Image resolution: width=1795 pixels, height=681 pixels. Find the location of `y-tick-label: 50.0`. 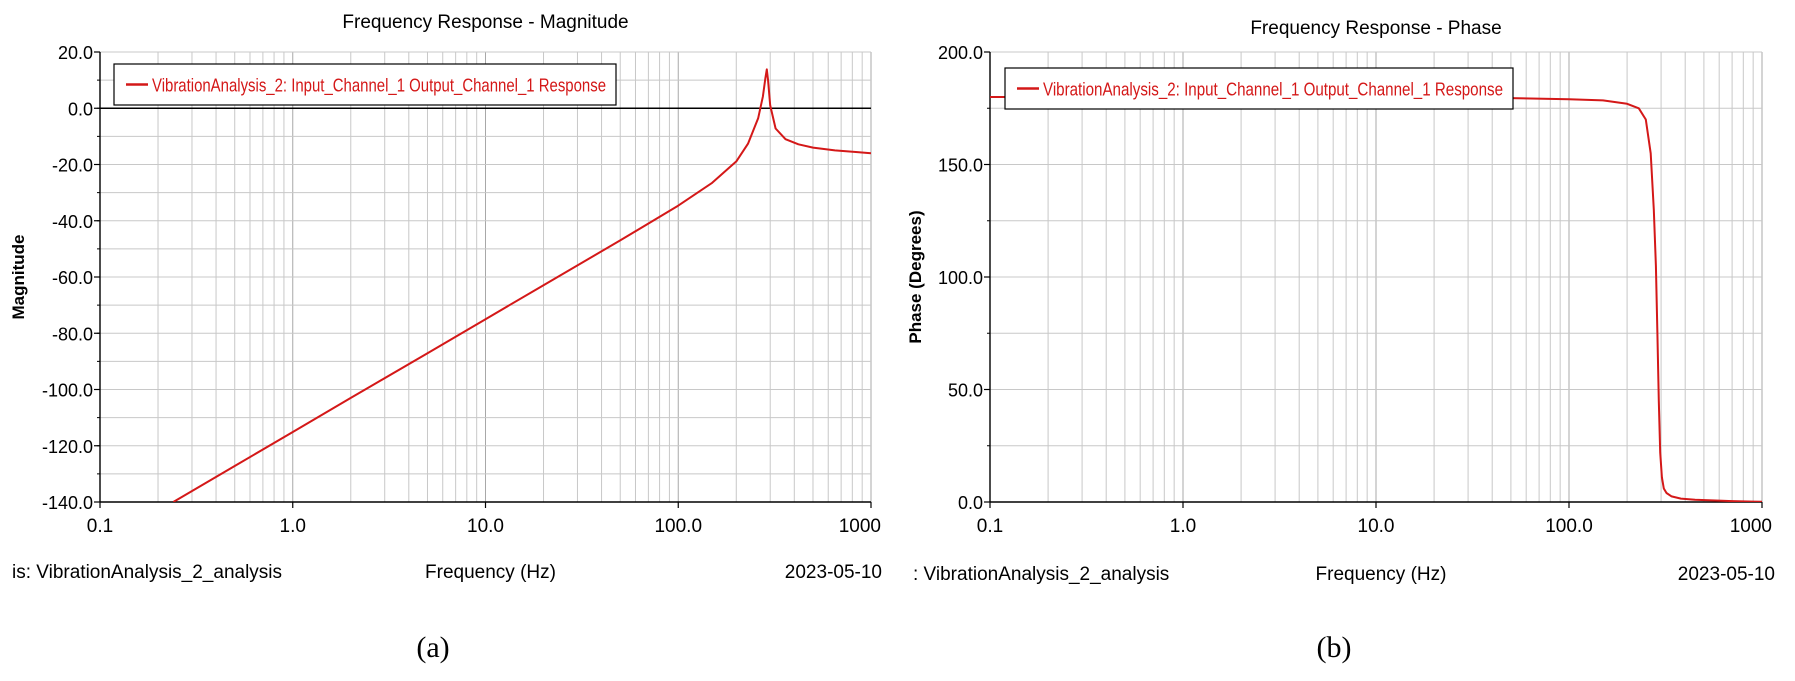

y-tick-label: 50.0 is located at coordinates (965, 391).